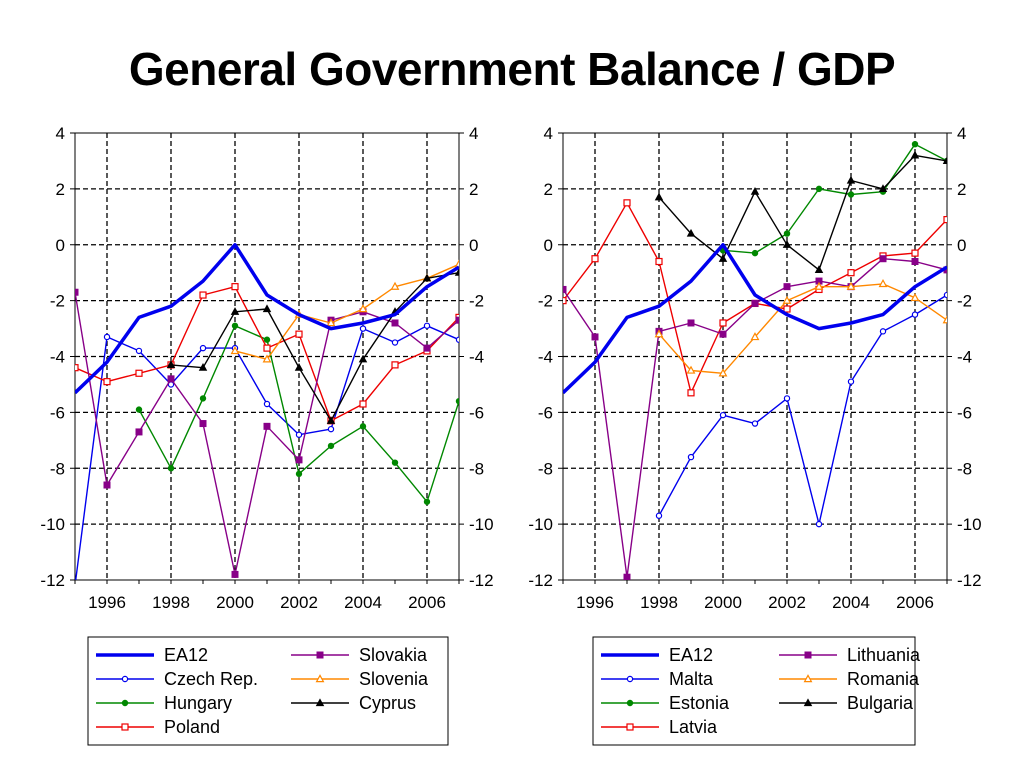  What do you see at coordinates (481, 524) in the screenshot?
I see `y-tick-label-right: -10` at bounding box center [481, 524].